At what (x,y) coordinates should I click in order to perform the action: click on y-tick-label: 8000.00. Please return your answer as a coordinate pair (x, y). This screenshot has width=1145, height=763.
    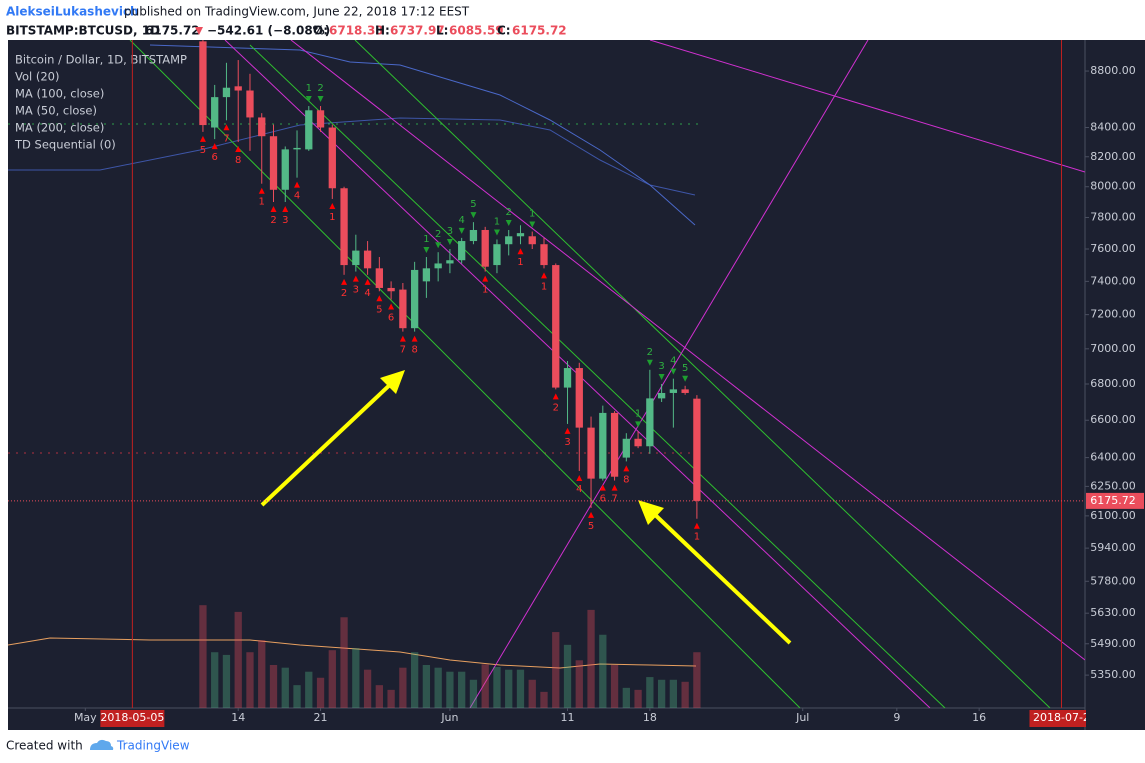
    Looking at the image, I should click on (1113, 186).